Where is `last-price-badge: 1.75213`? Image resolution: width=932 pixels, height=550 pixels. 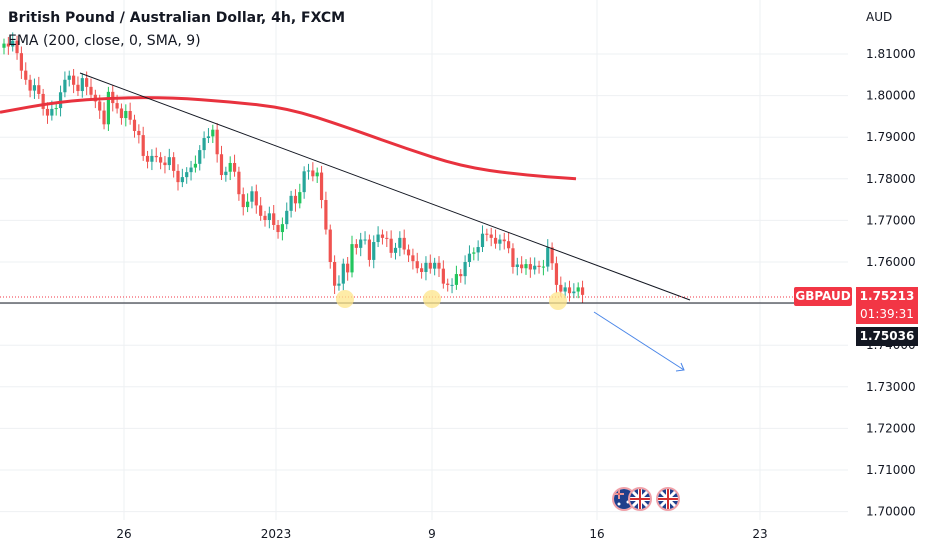 last-price-badge: 1.75213 is located at coordinates (887, 296).